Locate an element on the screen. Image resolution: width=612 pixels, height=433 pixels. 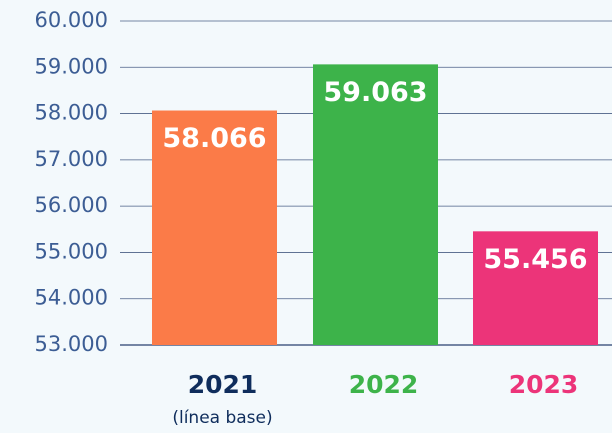
y-tick-label: 53.000 is located at coordinates (71, 344).